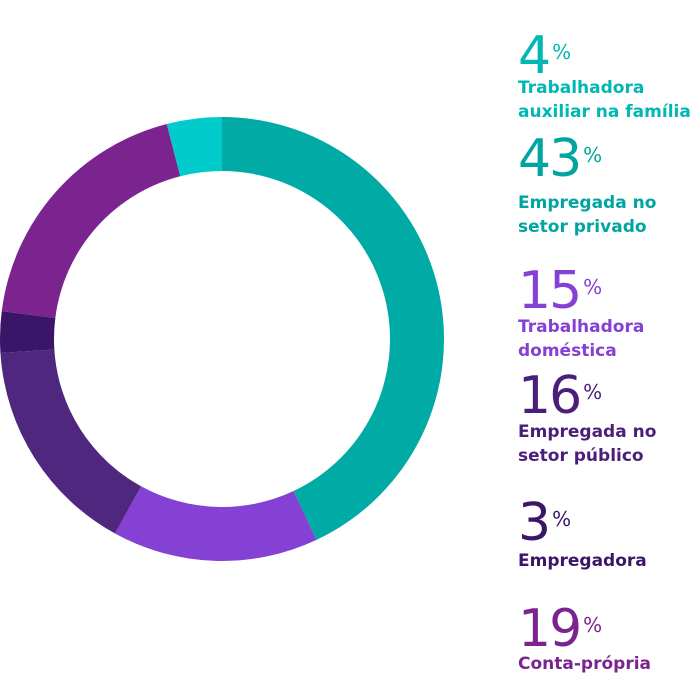 The height and width of the screenshot is (678, 690). I want to click on legend-value: 19%, so click(560, 629).